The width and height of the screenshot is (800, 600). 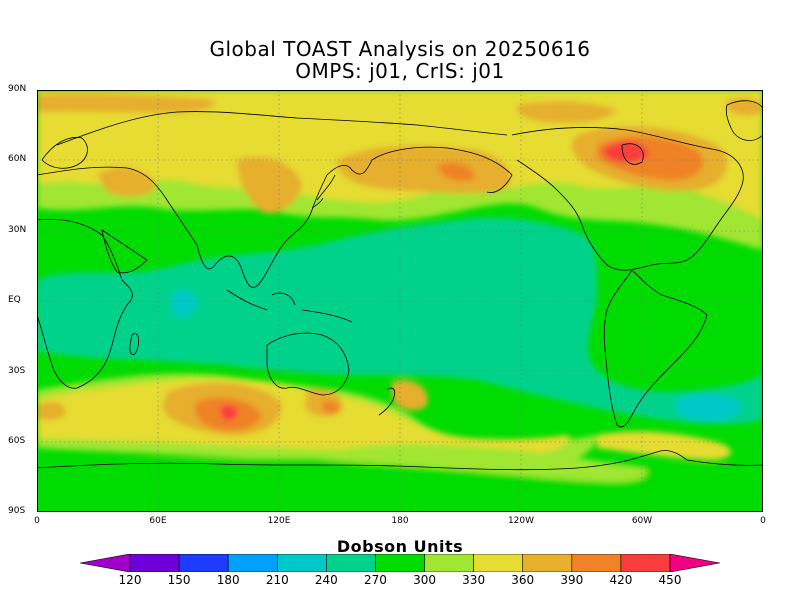 What do you see at coordinates (17, 441) in the screenshot?
I see `lat-label-60s: 60S` at bounding box center [17, 441].